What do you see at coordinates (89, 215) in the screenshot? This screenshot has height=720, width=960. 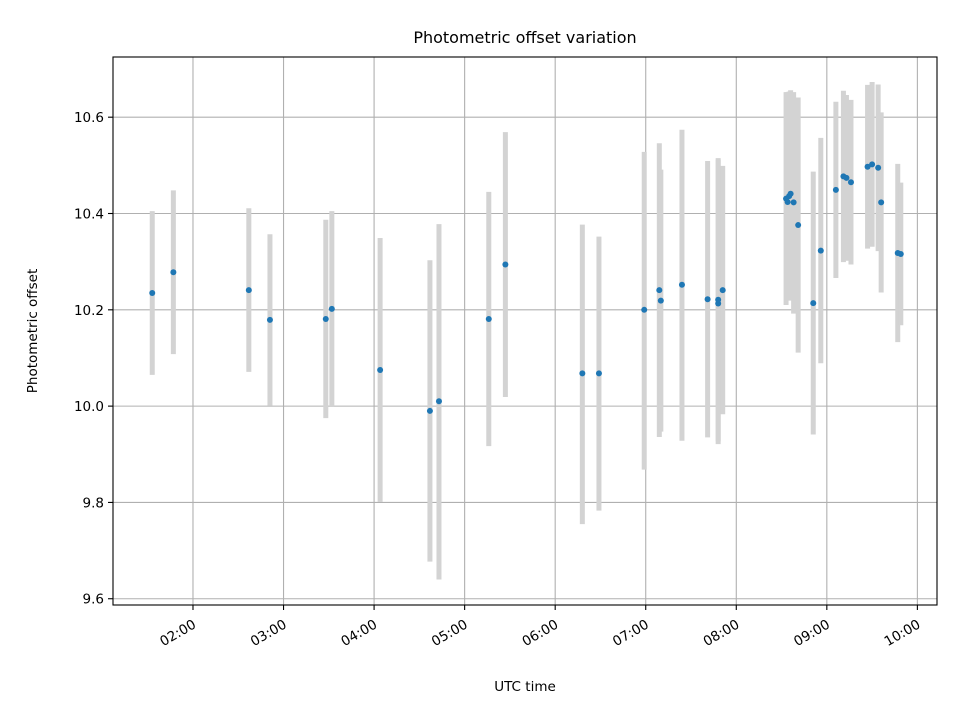 I see `y-tick-label: 10.4` at bounding box center [89, 215].